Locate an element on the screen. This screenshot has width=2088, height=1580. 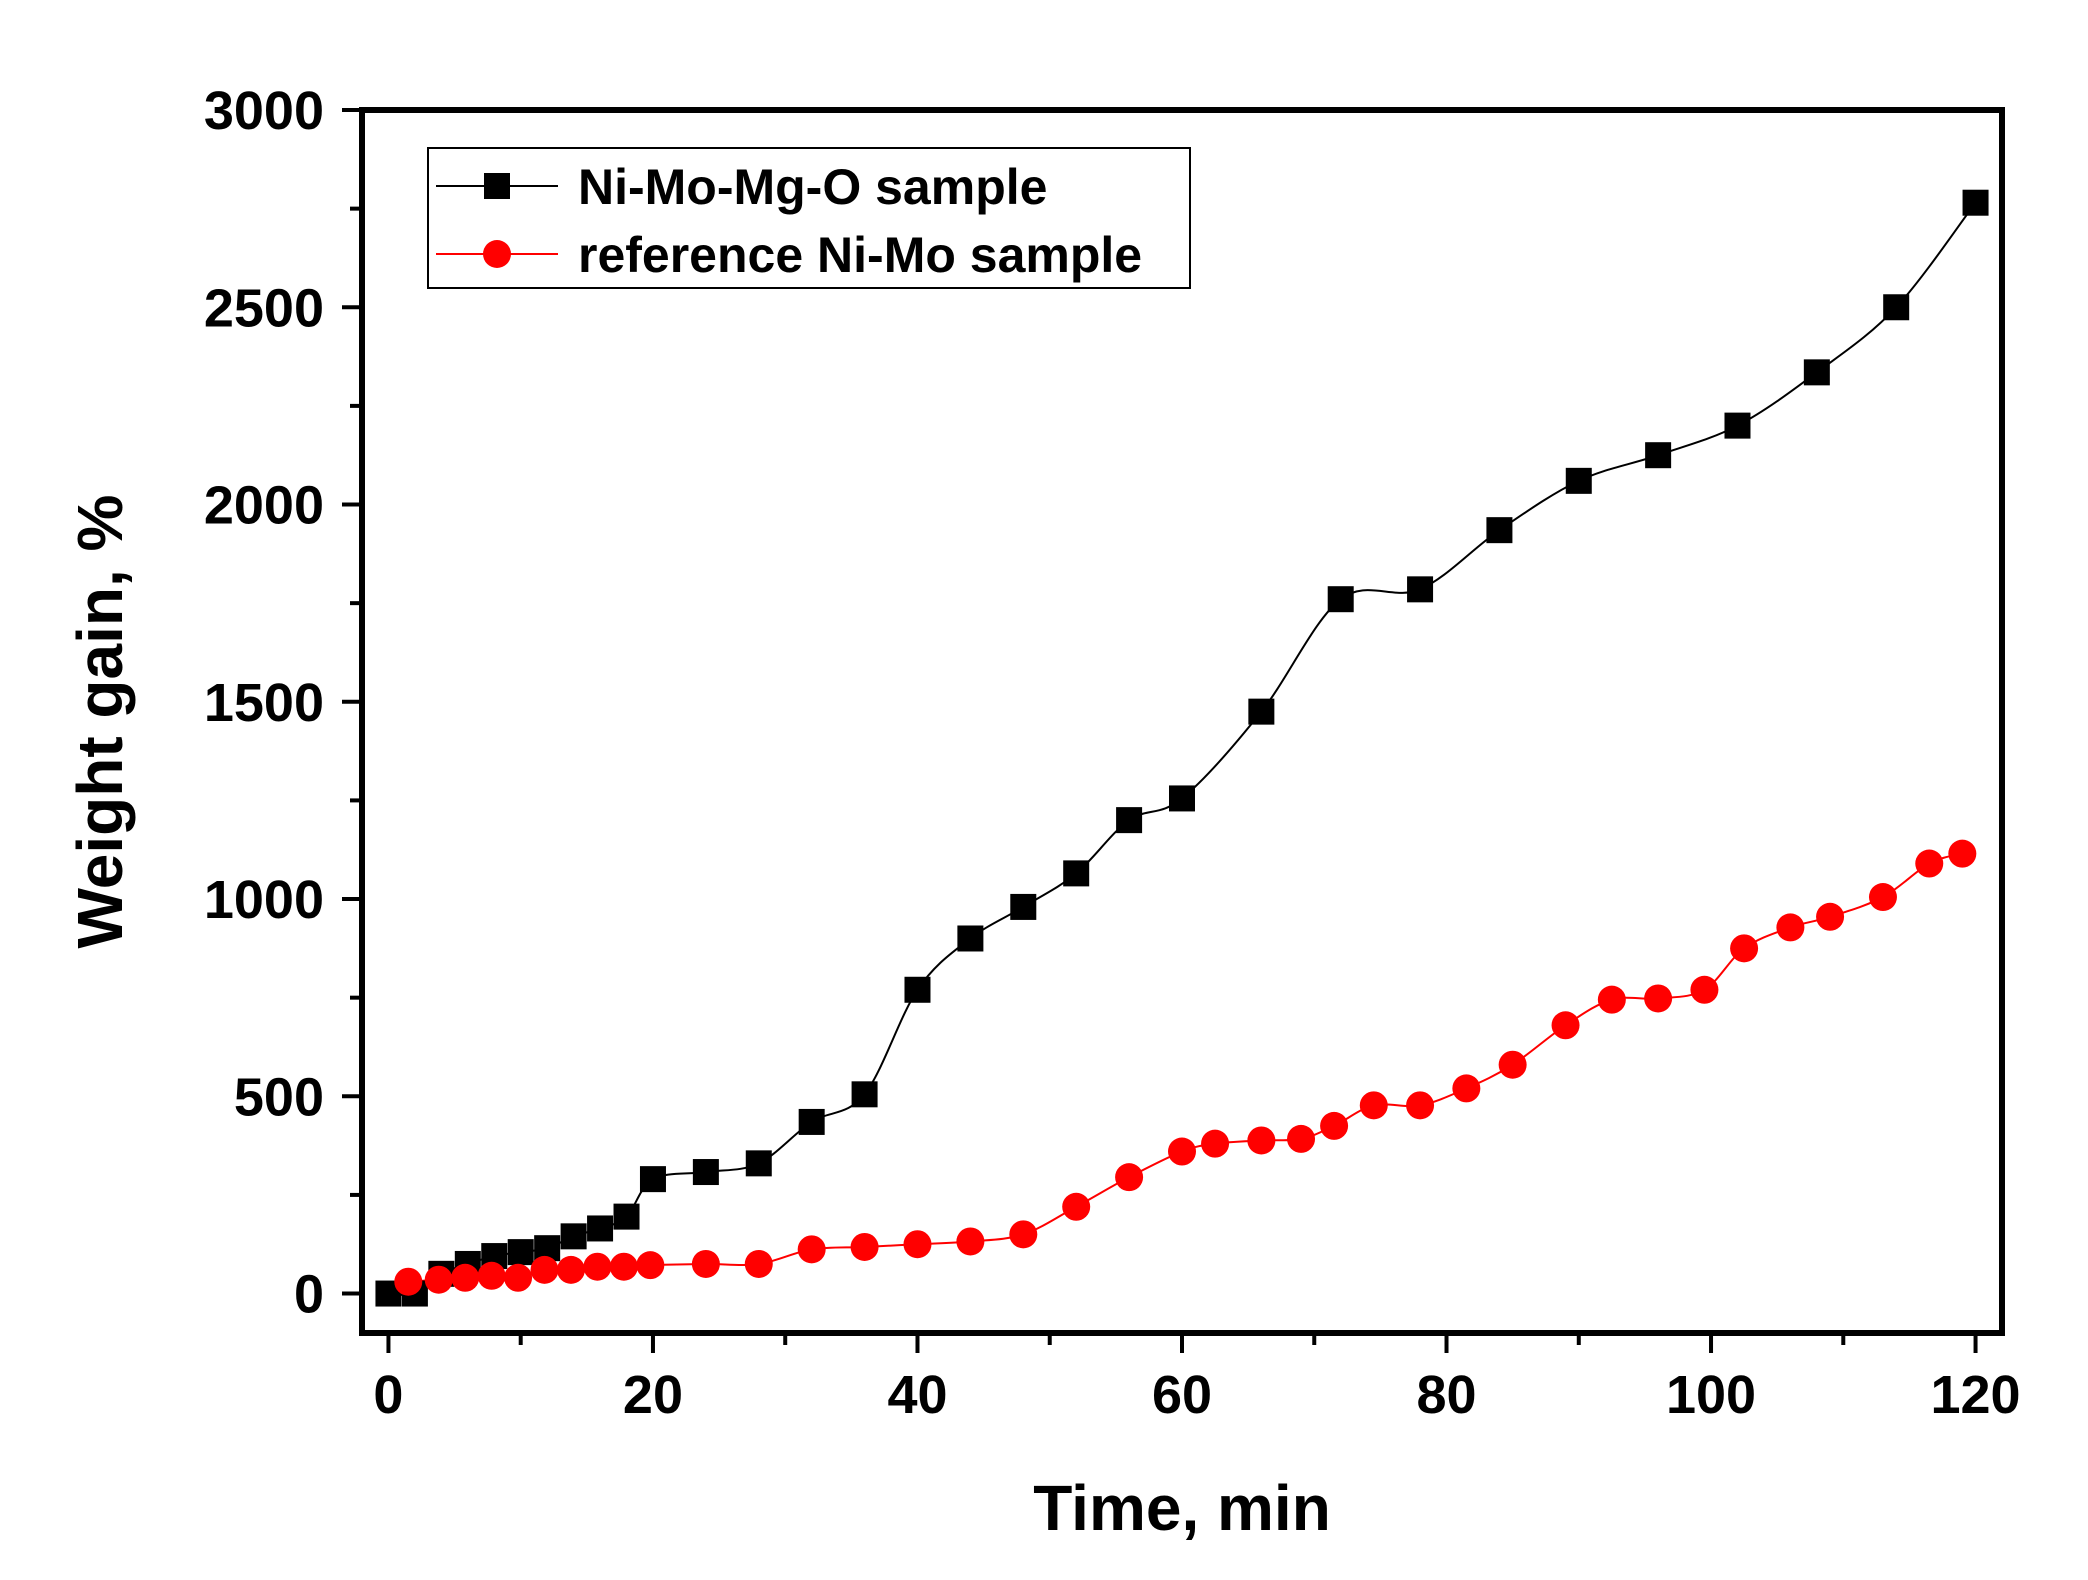
y-tick-label: 0 is located at coordinates (309, 1295).